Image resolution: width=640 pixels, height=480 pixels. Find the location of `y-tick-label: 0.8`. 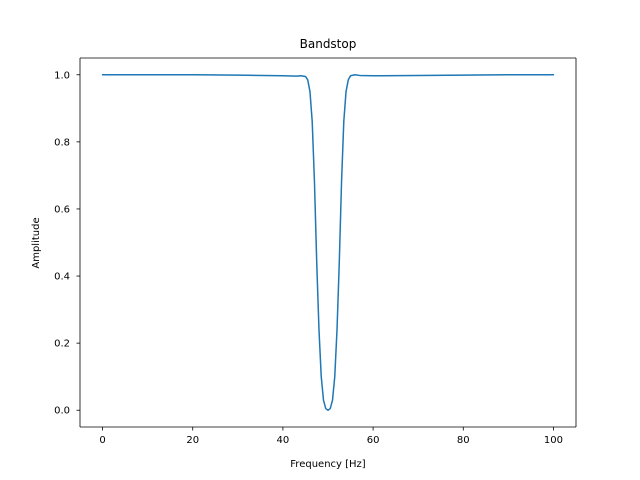

y-tick-label: 0.8 is located at coordinates (62, 142).